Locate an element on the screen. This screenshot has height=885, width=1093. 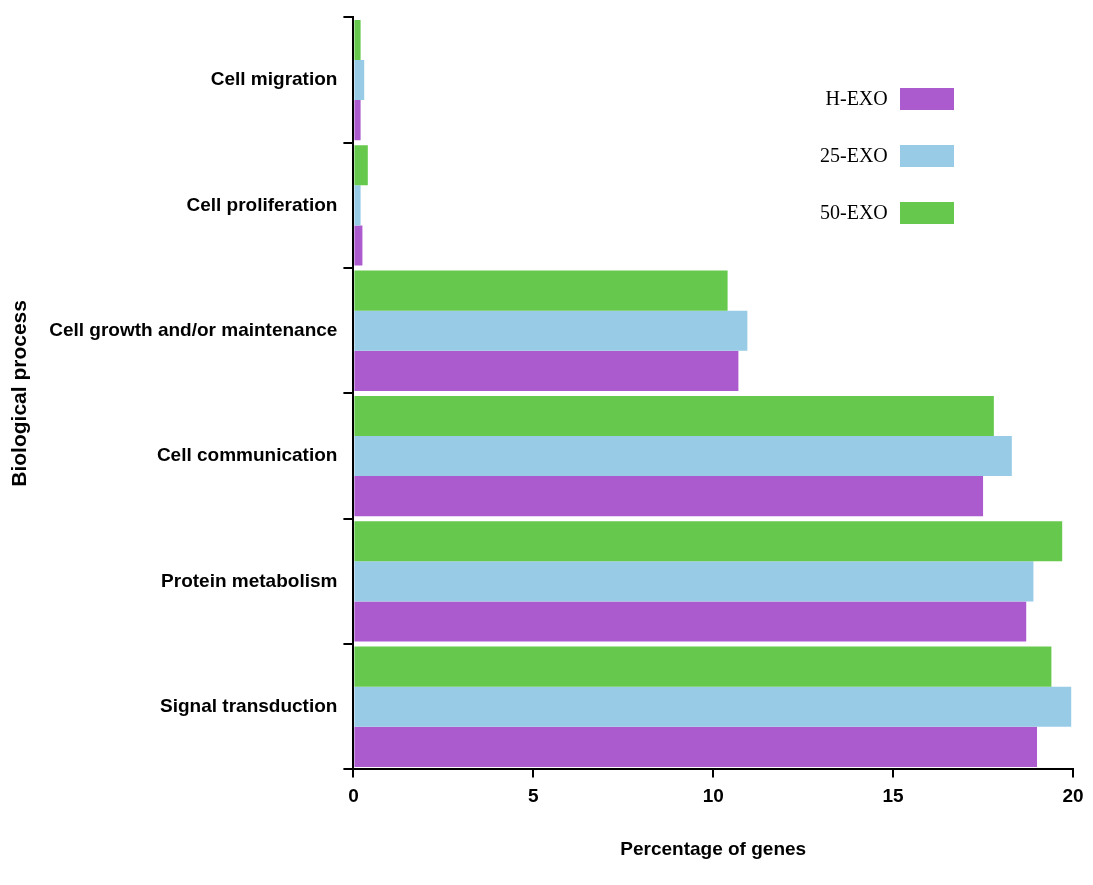
y-tick-label: Cell growth and/or maintenance is located at coordinates (193, 329).